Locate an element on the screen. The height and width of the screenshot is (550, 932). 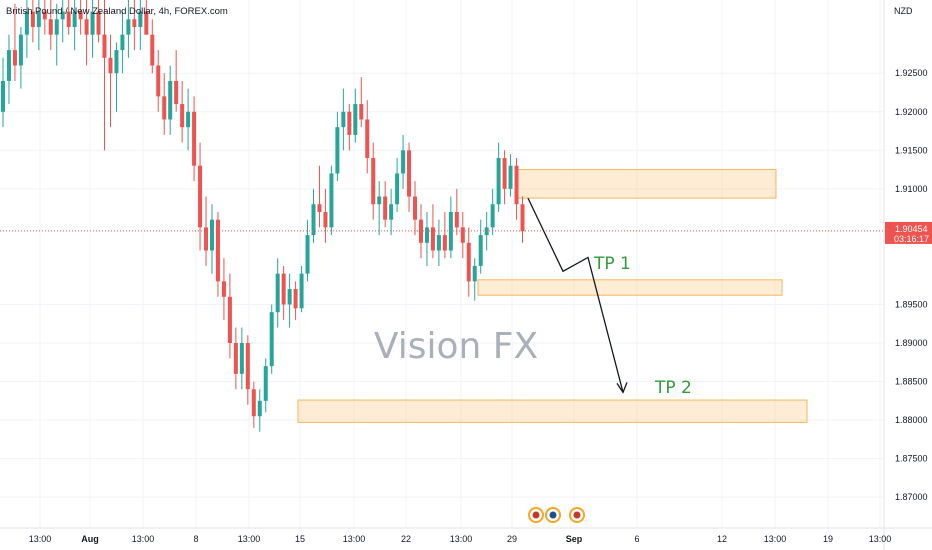
x-tick-label: 12 is located at coordinates (722, 539).